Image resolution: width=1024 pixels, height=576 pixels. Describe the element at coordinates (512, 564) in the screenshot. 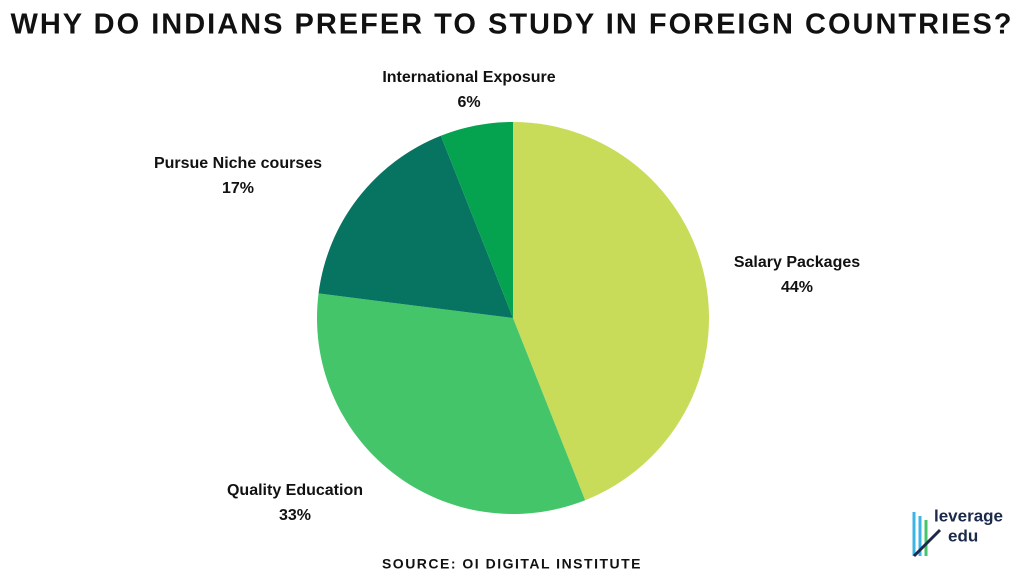

I see `source: SOURCE: OI DIGITAL INSTITUTE` at that location.